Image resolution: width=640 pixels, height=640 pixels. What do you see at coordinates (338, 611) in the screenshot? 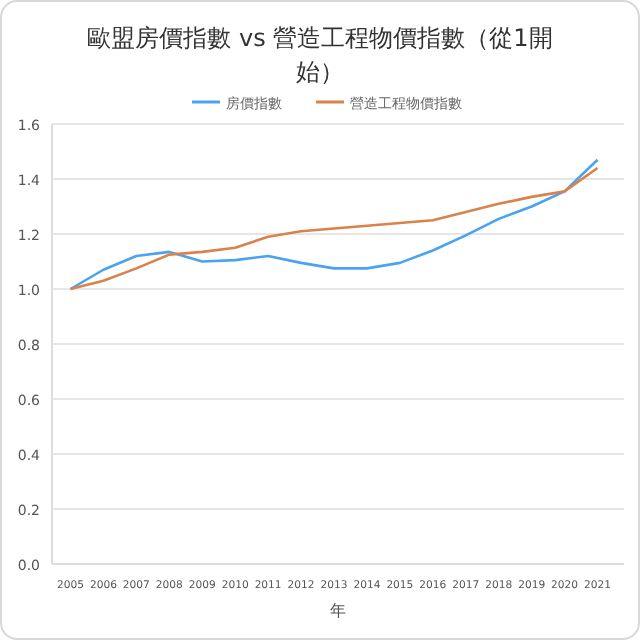
I see `x-axis-title: 年` at bounding box center [338, 611].